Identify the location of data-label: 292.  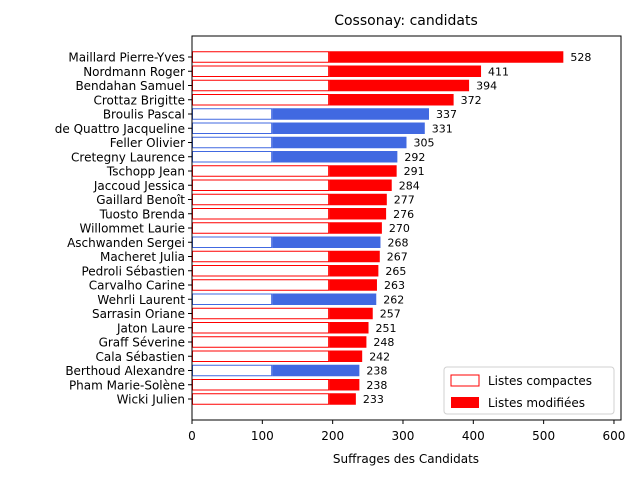
(414, 157).